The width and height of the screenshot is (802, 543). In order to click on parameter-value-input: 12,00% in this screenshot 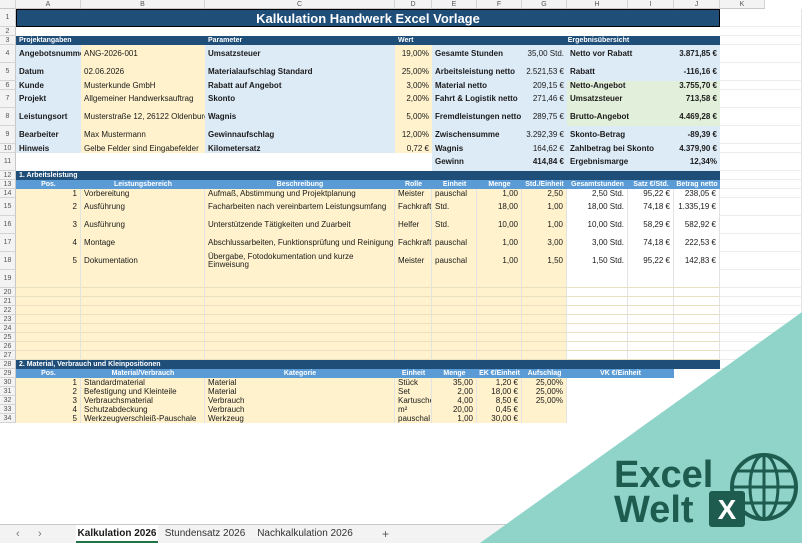, I will do `click(413, 135)`.